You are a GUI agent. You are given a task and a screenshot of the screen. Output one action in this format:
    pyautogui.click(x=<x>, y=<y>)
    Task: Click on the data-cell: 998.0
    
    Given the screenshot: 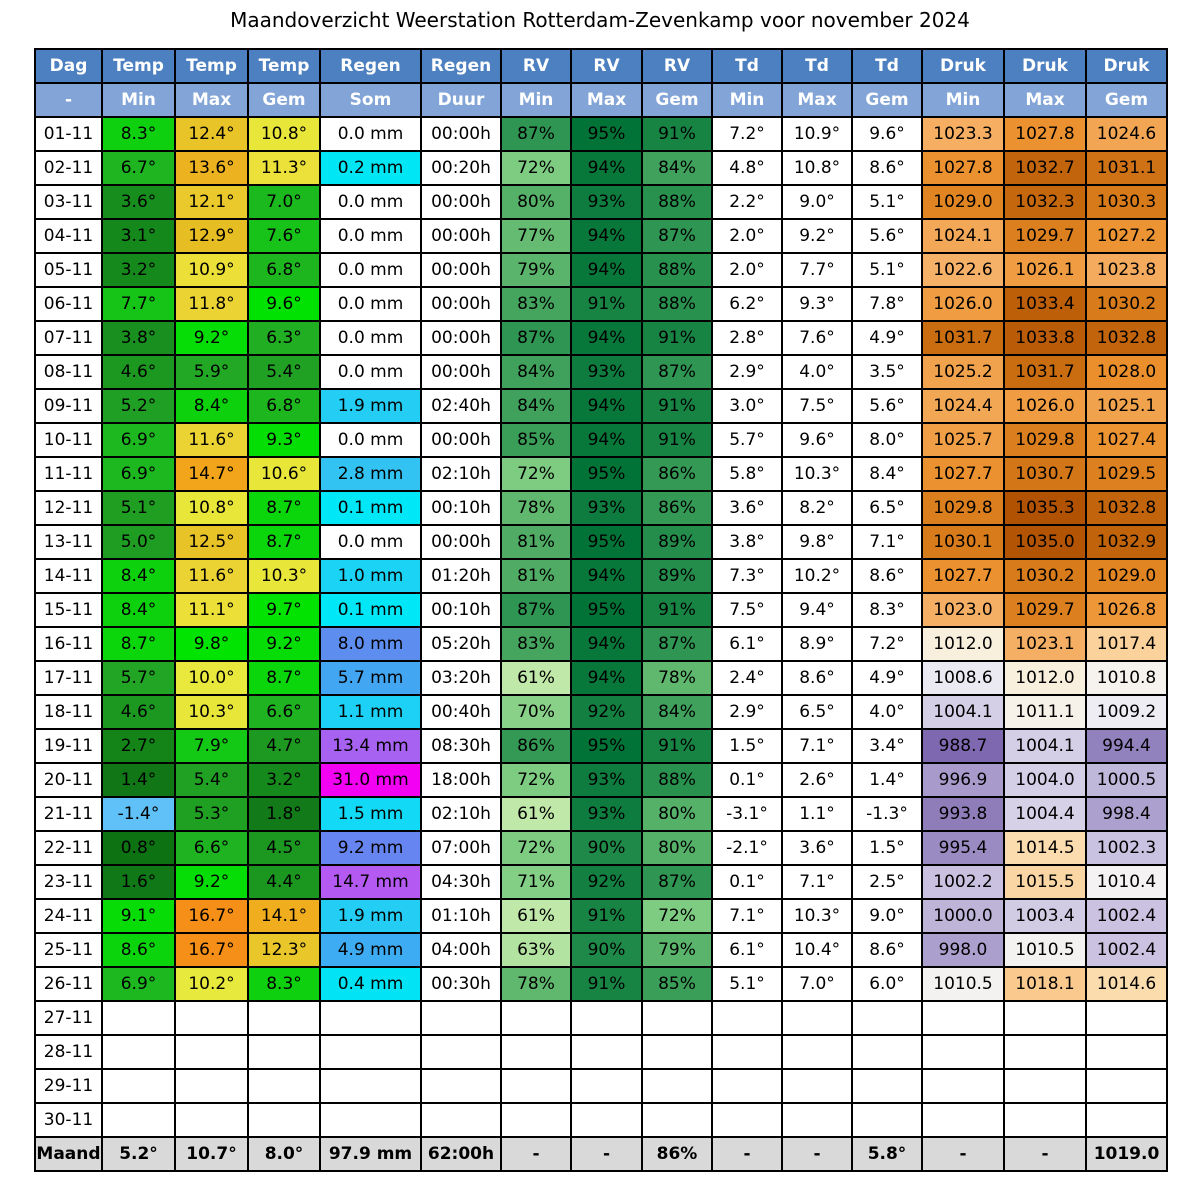 What is the action you would take?
    pyautogui.click(x=963, y=950)
    